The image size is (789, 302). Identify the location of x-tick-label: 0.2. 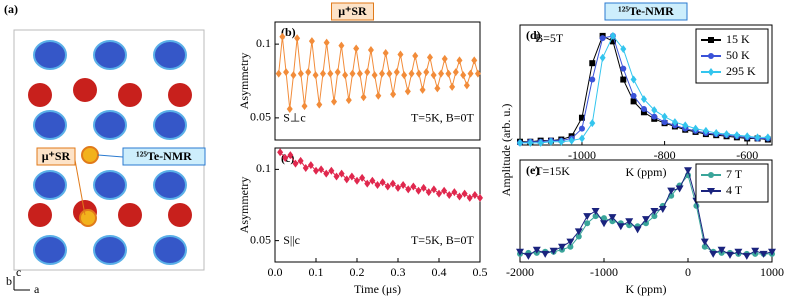
(357, 272).